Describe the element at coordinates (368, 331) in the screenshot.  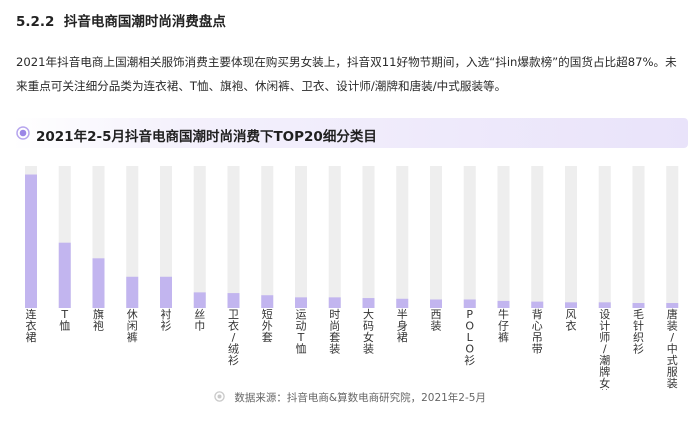
I see `category-label: 大码女装` at that location.